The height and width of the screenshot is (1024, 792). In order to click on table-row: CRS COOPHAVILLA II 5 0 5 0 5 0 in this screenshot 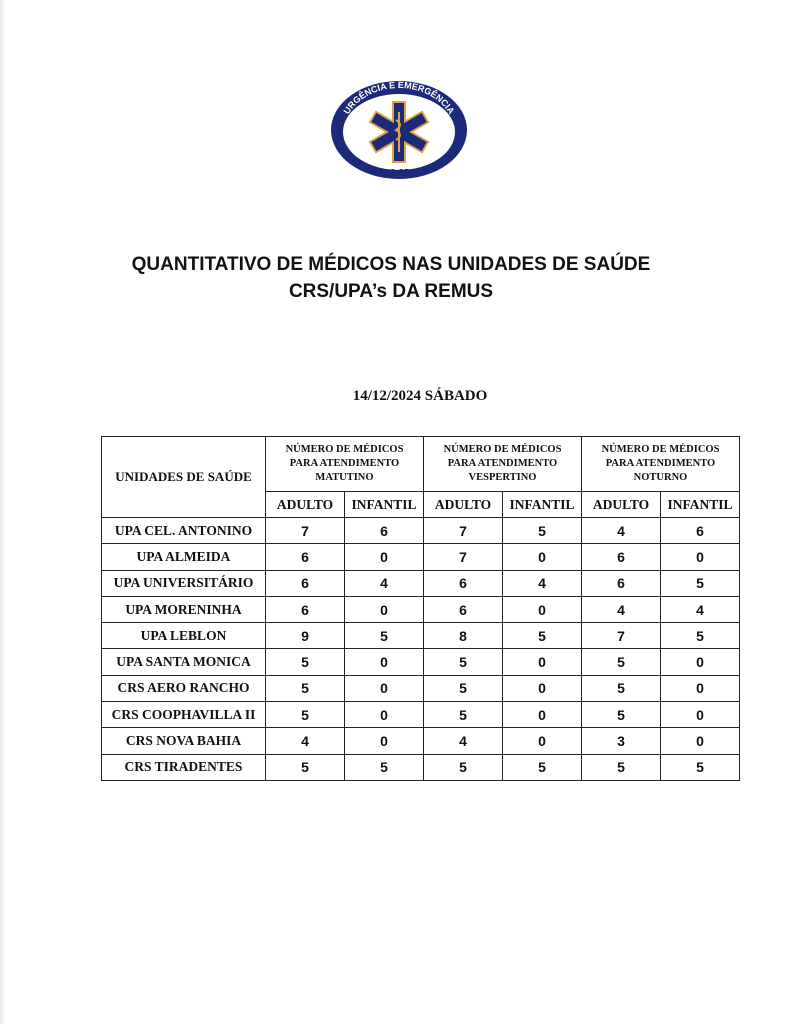, I will do `click(420, 715)`.